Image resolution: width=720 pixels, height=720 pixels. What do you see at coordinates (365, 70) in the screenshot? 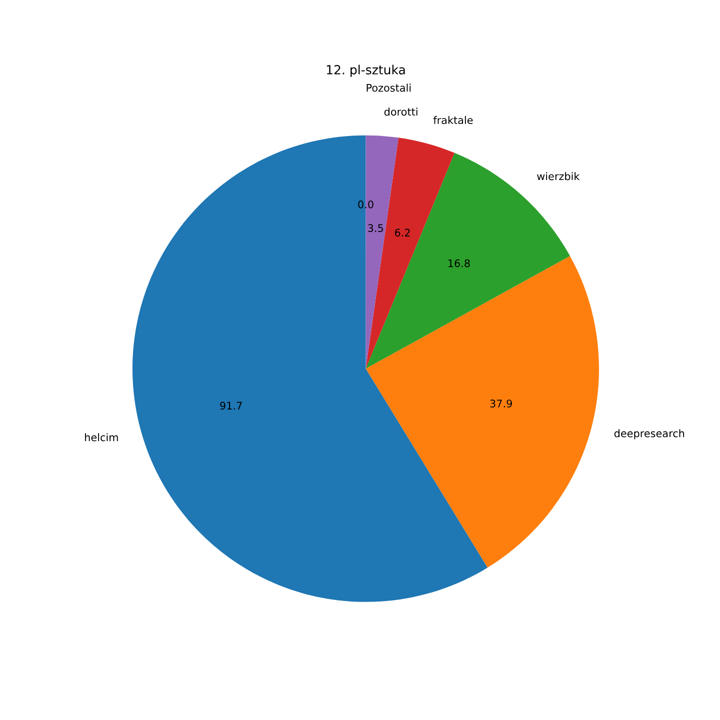
I see `chart-title: 12. pl-sztuka` at bounding box center [365, 70].